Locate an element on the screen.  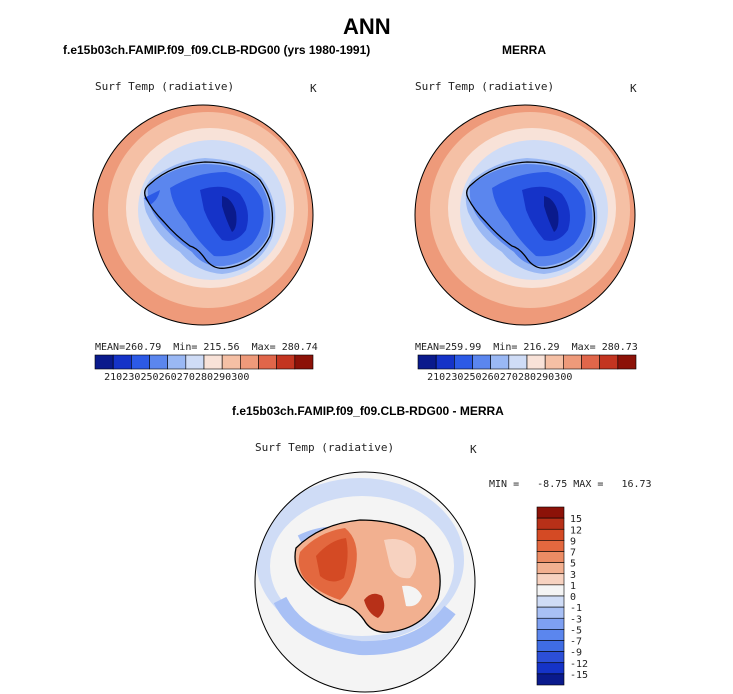
panel-2-max-value: 280.73 is located at coordinates (619, 347).